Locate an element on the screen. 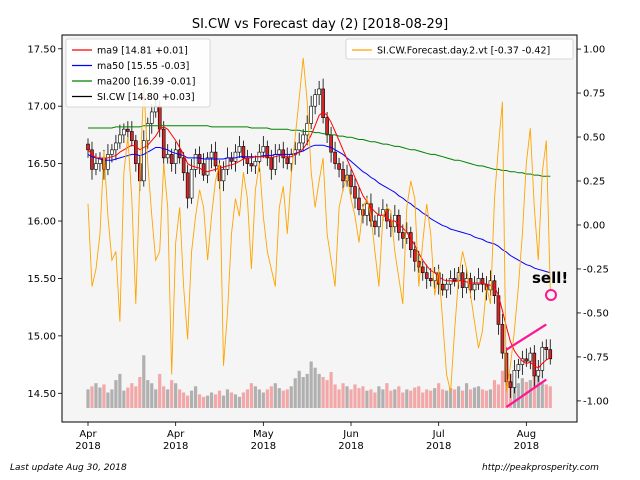  x-axis-label-month: Apr is located at coordinates (176, 434).